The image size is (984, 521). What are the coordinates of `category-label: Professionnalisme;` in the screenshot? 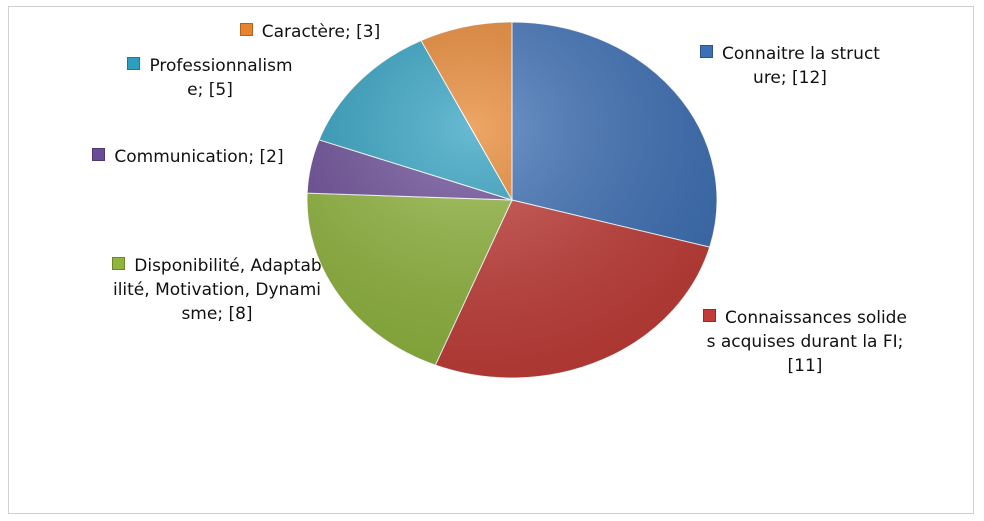 It's located at (221, 78).